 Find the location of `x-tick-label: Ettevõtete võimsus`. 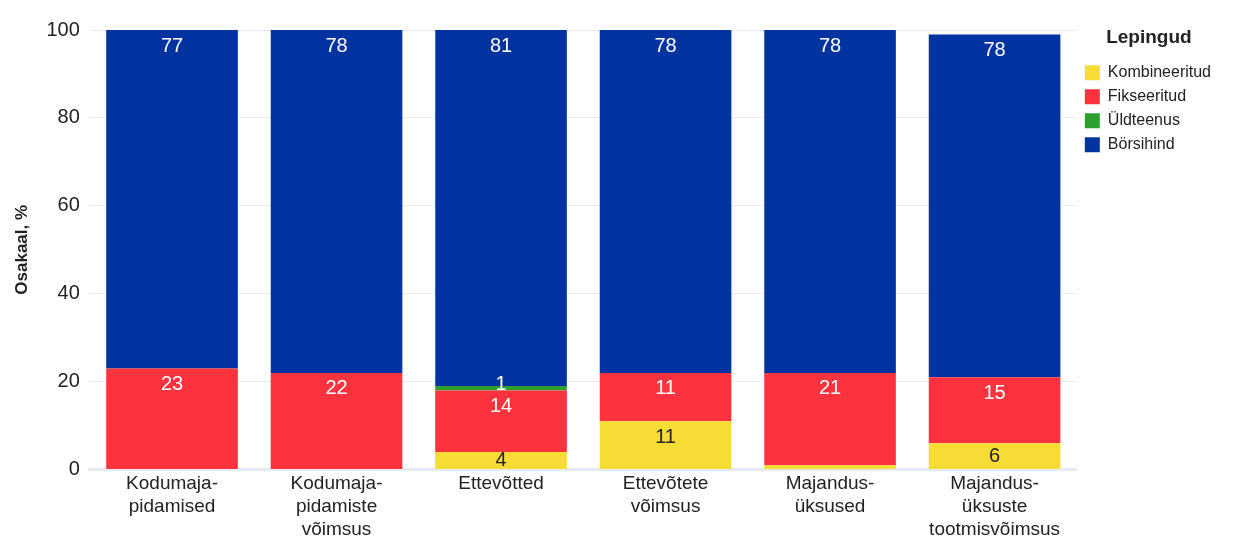

x-tick-label: Ettevõtete võimsus is located at coordinates (665, 494).